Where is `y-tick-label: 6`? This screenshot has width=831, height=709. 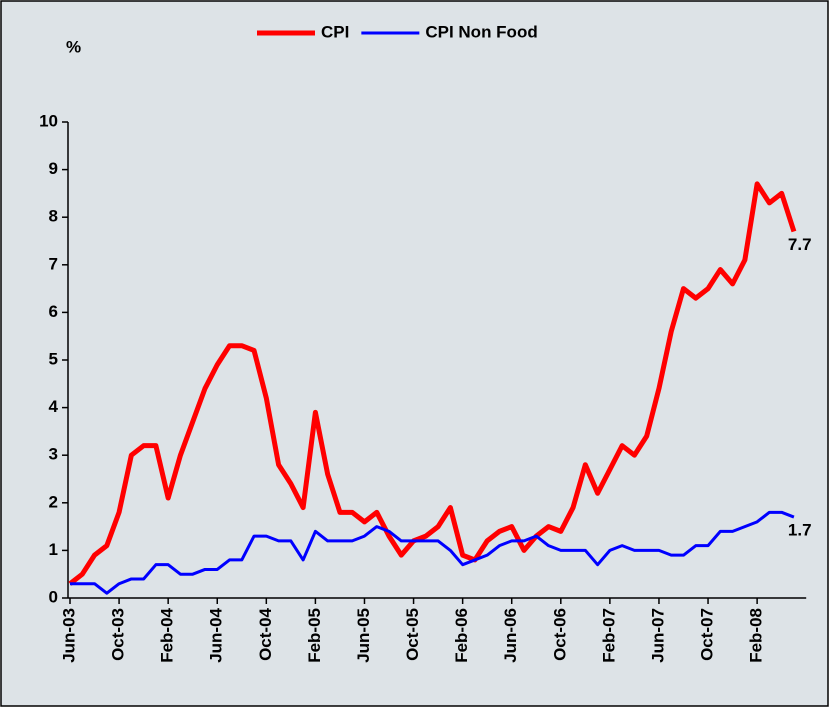
y-tick-label: 6 is located at coordinates (53, 311).